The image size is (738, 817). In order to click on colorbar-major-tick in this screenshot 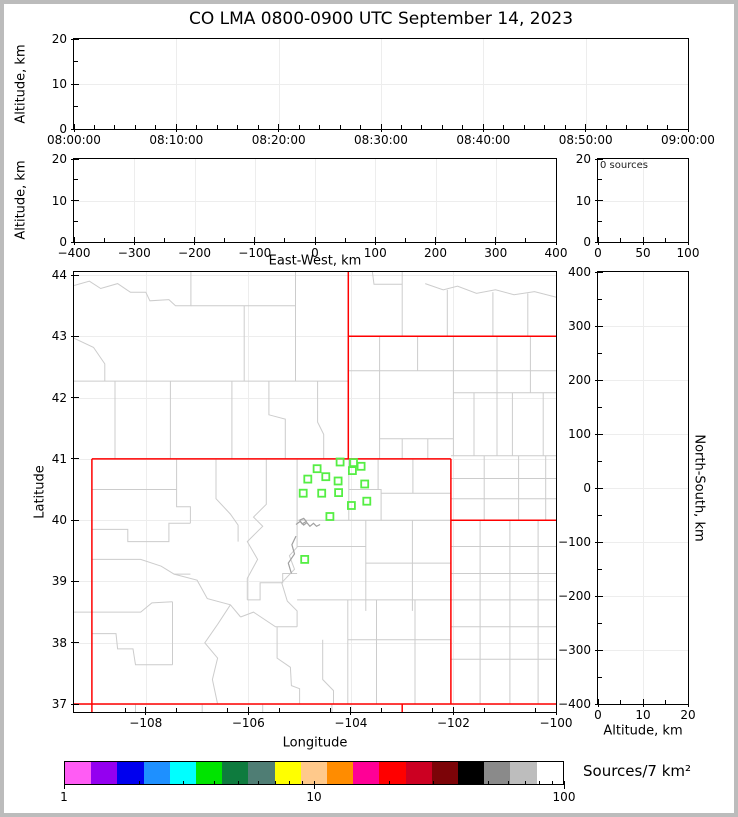, I will do `click(314, 785)`.